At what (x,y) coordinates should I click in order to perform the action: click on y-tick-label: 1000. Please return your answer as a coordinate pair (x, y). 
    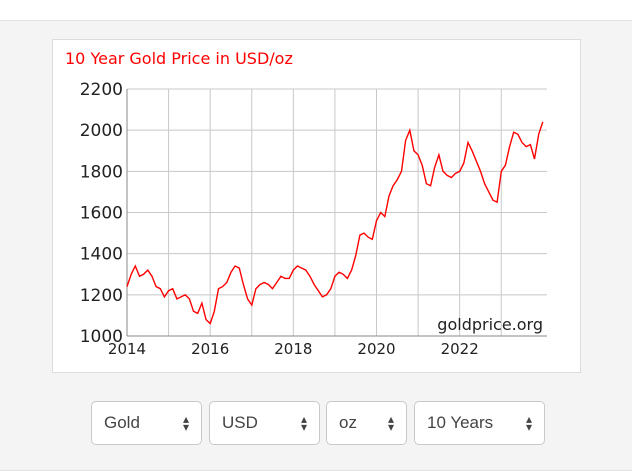
    Looking at the image, I should click on (101, 337).